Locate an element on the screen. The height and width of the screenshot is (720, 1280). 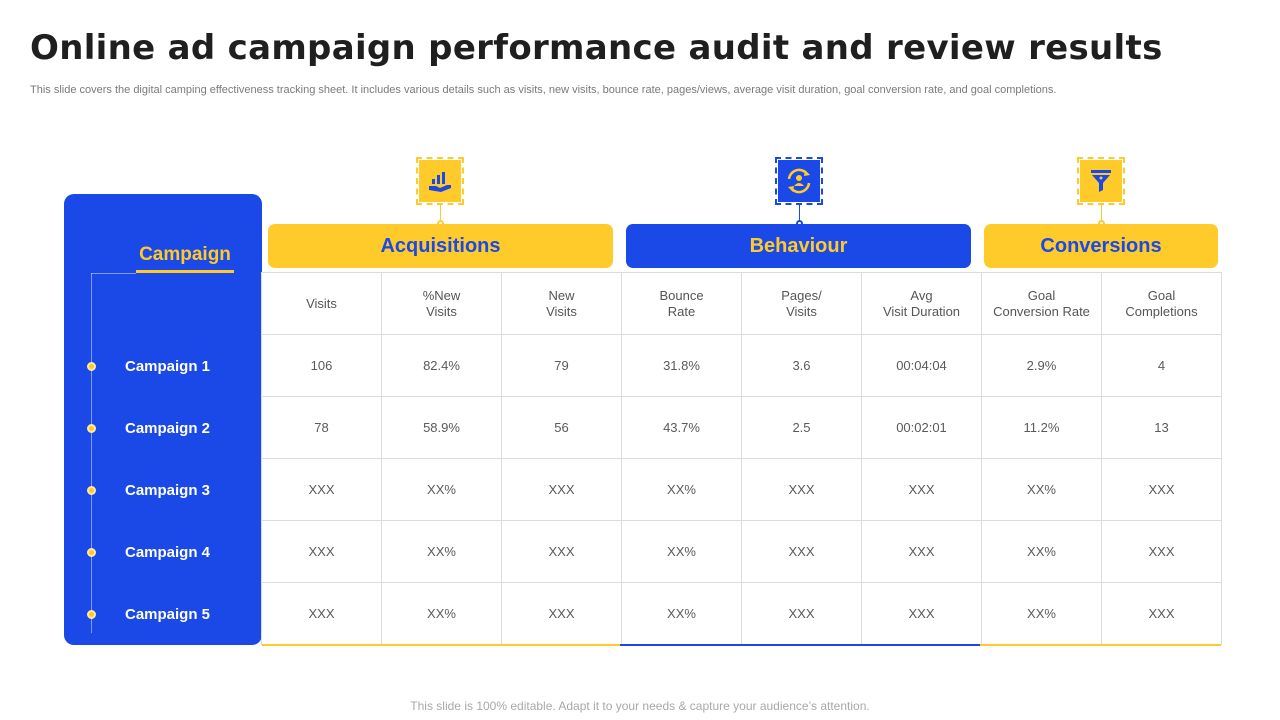
table-cell: 4 is located at coordinates (1162, 366).